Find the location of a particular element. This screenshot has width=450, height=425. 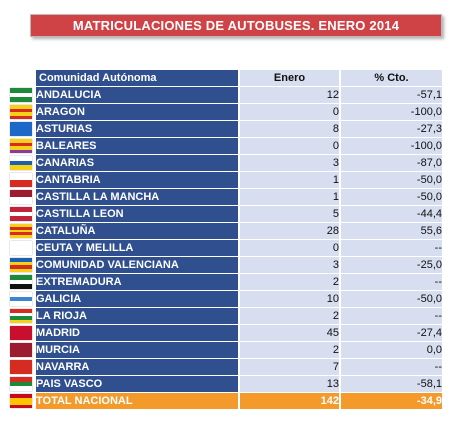

region-name: EXTREMADURA is located at coordinates (138, 282).